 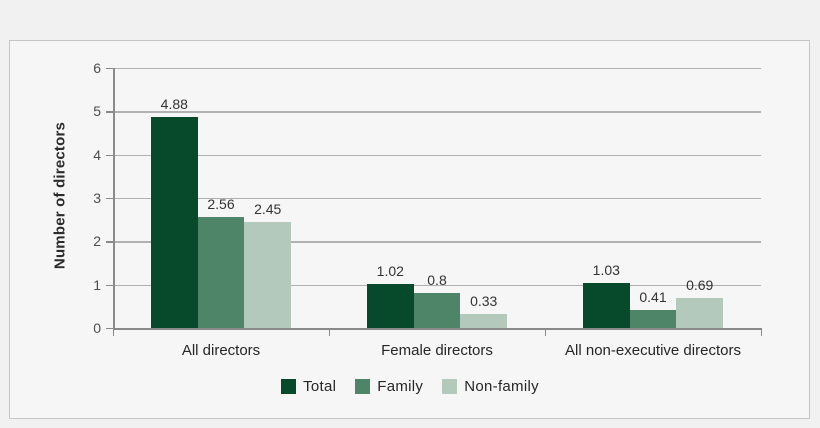 I want to click on gridline-y6, so click(x=437, y=69).